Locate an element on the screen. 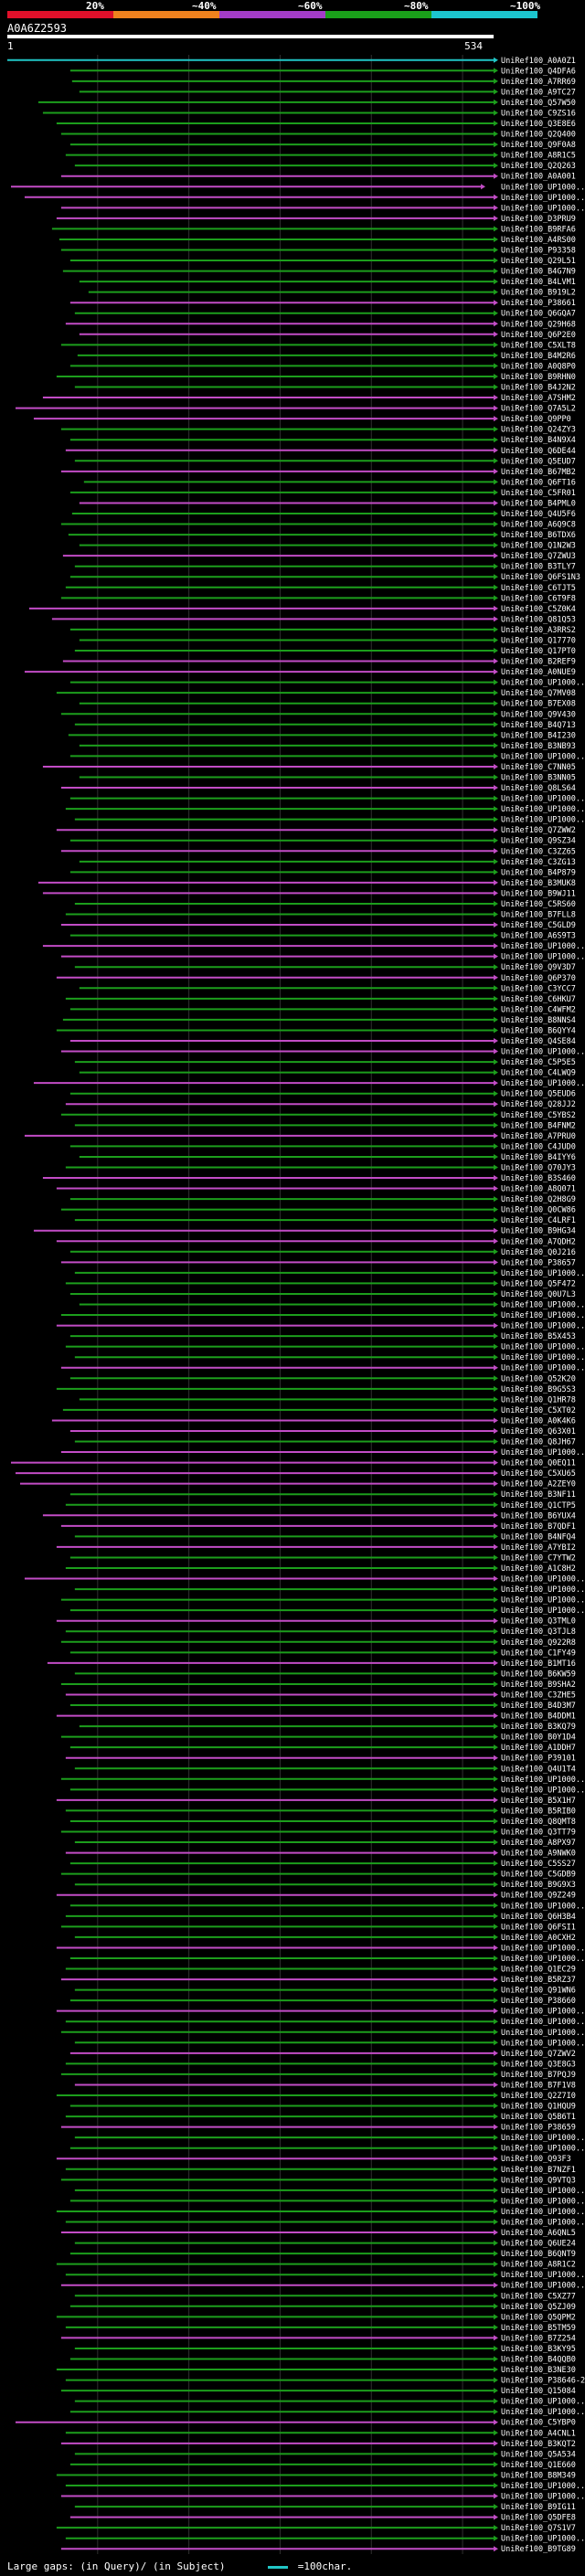  hit-label: UniRef100_Q9V430 is located at coordinates (539, 714).